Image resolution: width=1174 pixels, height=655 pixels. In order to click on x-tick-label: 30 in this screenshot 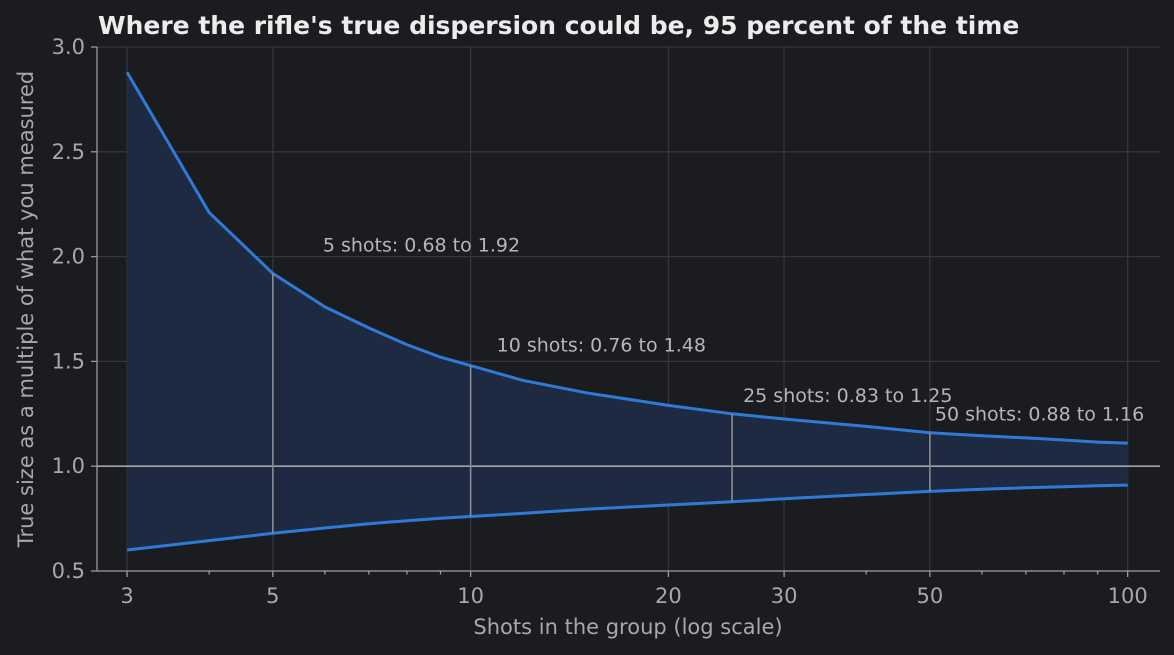, I will do `click(784, 596)`.